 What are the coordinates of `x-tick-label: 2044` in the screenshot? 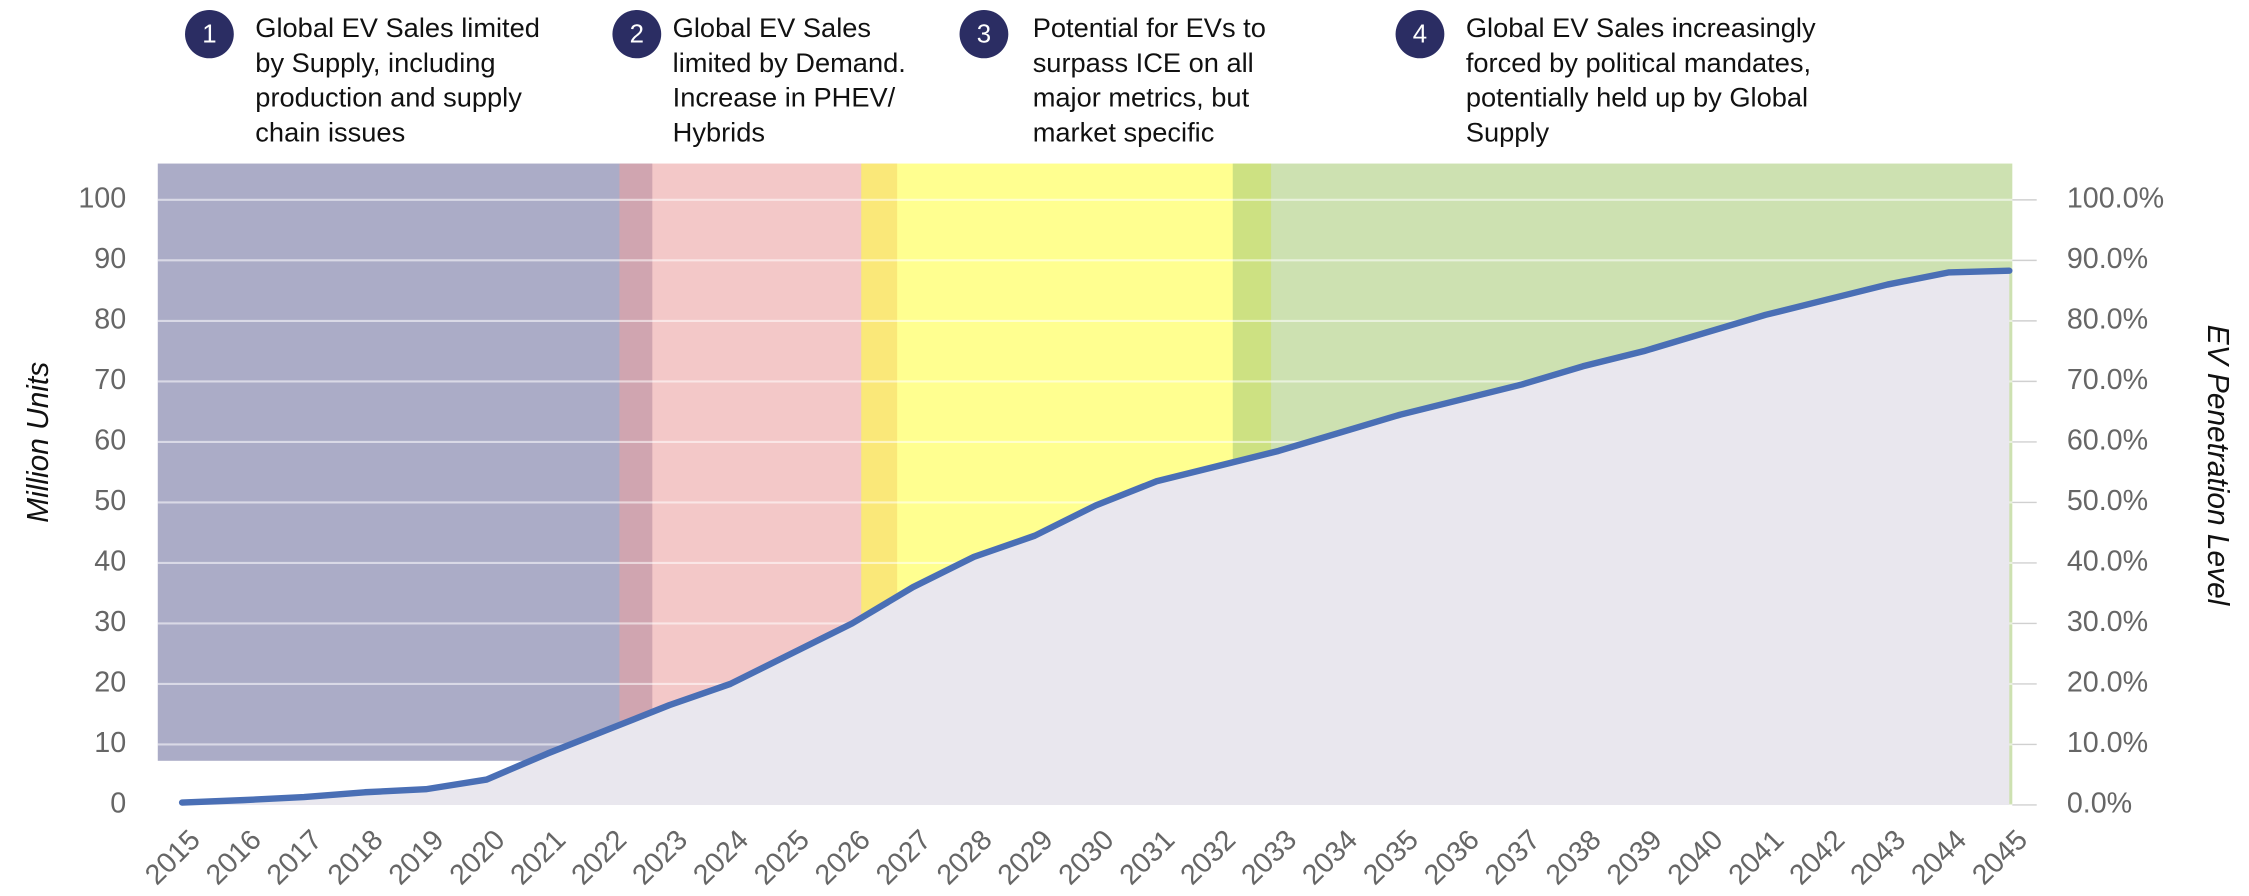 It's located at (1939, 857).